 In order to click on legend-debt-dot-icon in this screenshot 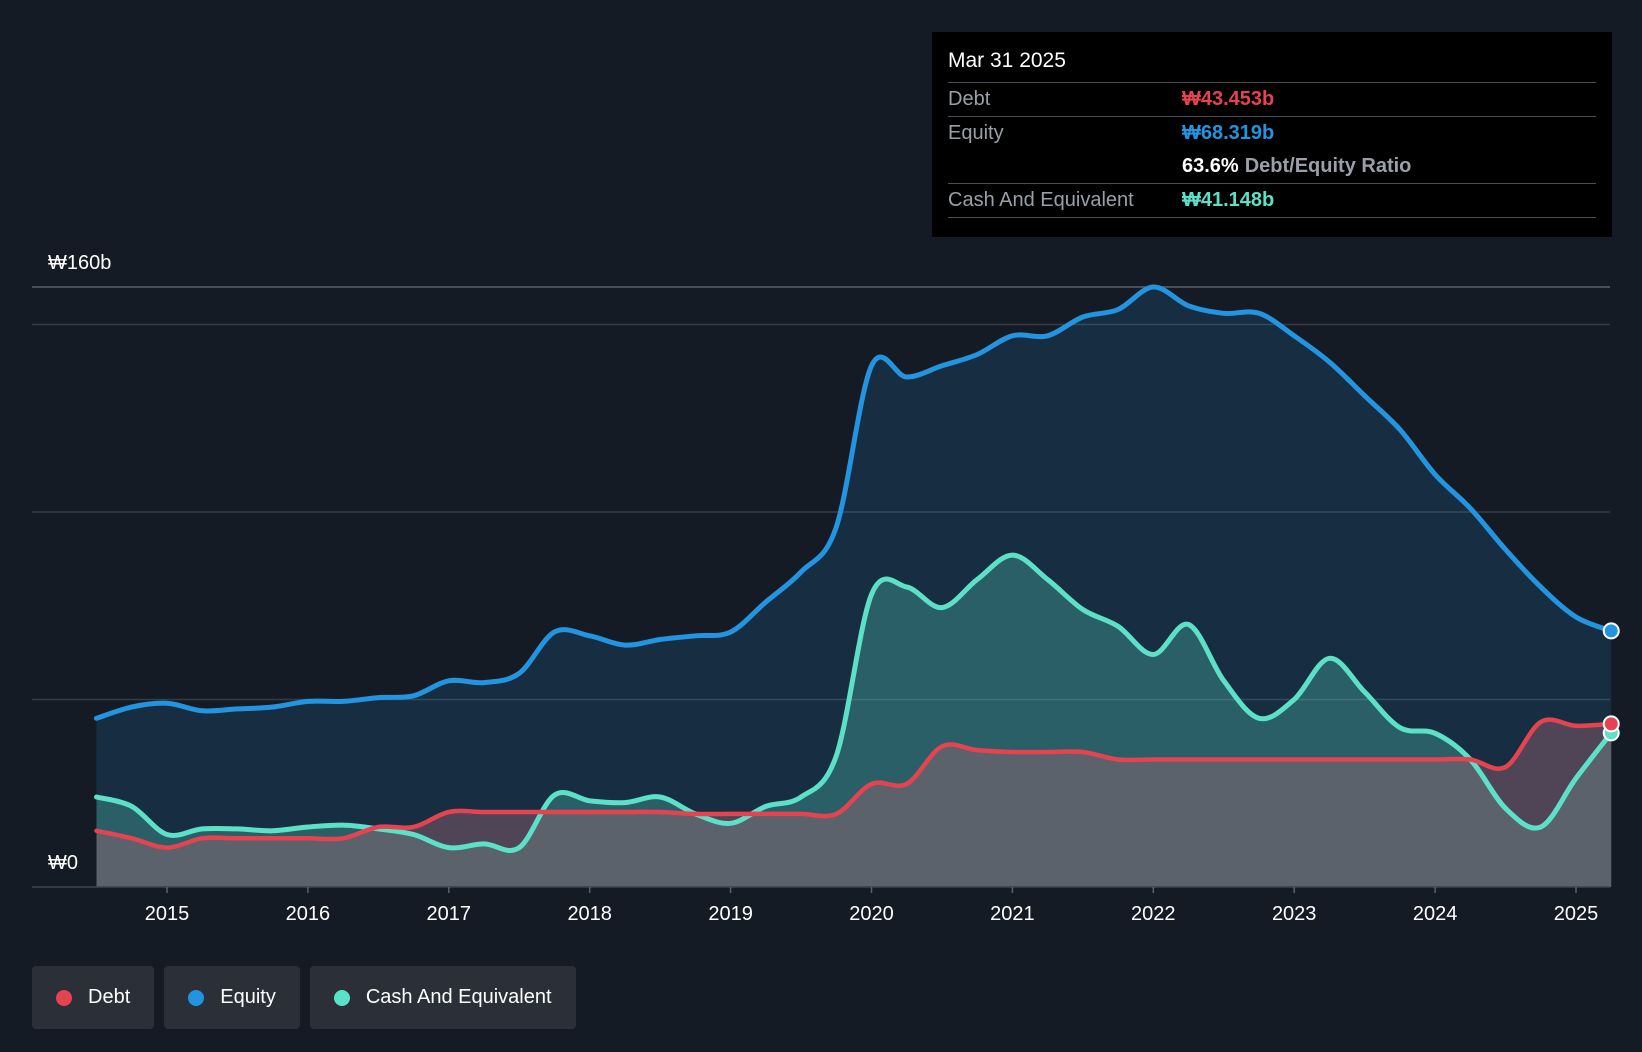, I will do `click(64, 997)`.